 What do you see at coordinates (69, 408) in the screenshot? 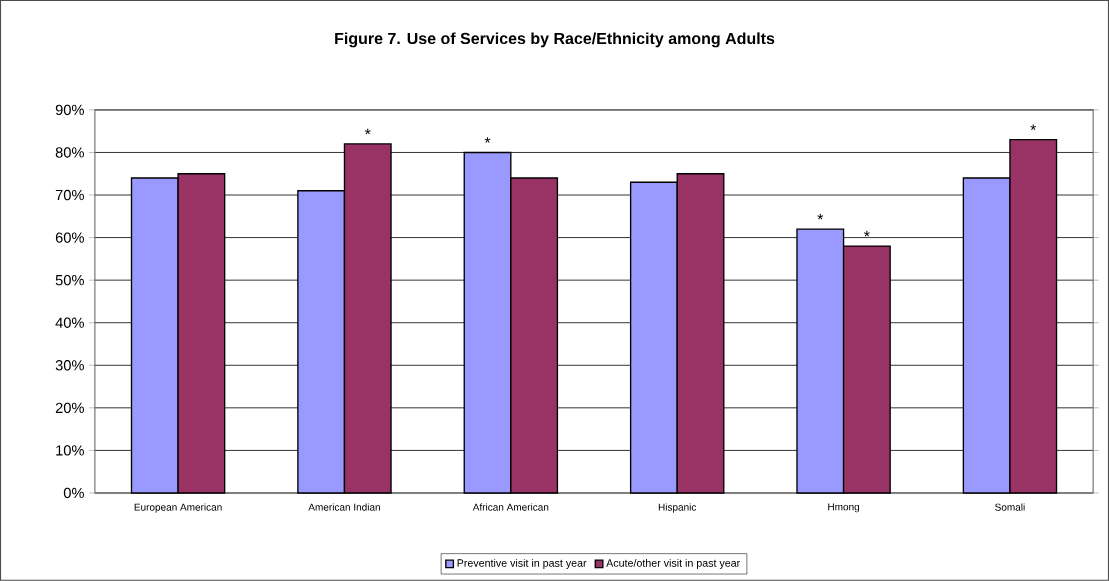
I see `y-tick-label: 20%` at bounding box center [69, 408].